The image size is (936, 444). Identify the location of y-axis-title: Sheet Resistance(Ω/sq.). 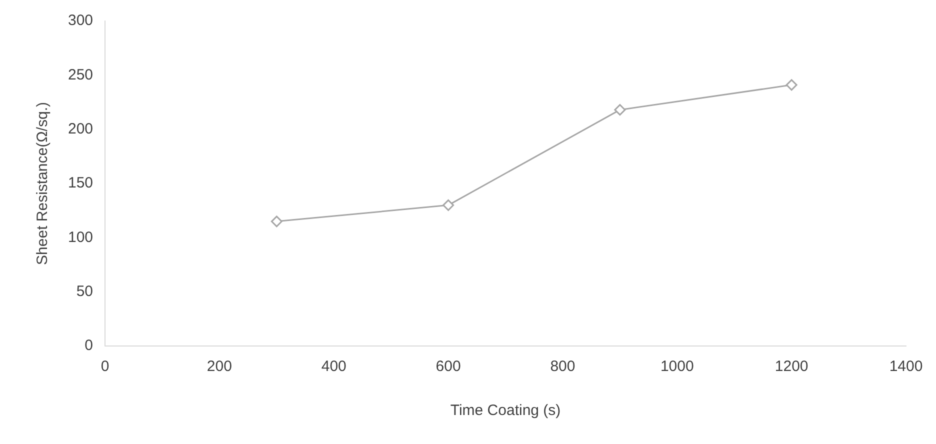
(43, 183).